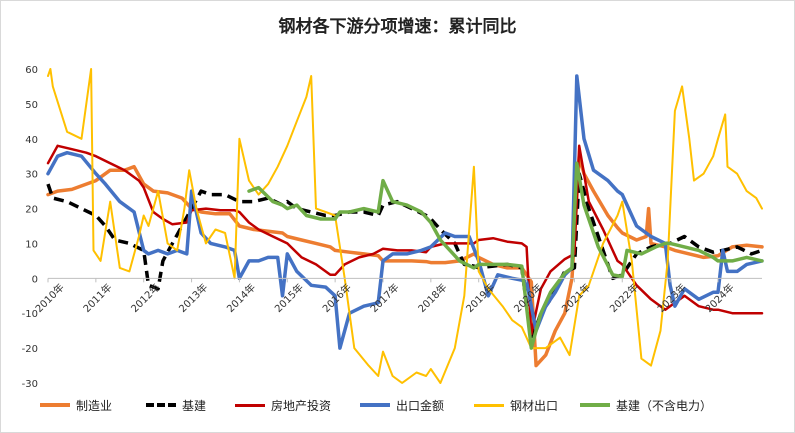 The height and width of the screenshot is (433, 795). I want to click on legend-label: 基建, so click(194, 405).